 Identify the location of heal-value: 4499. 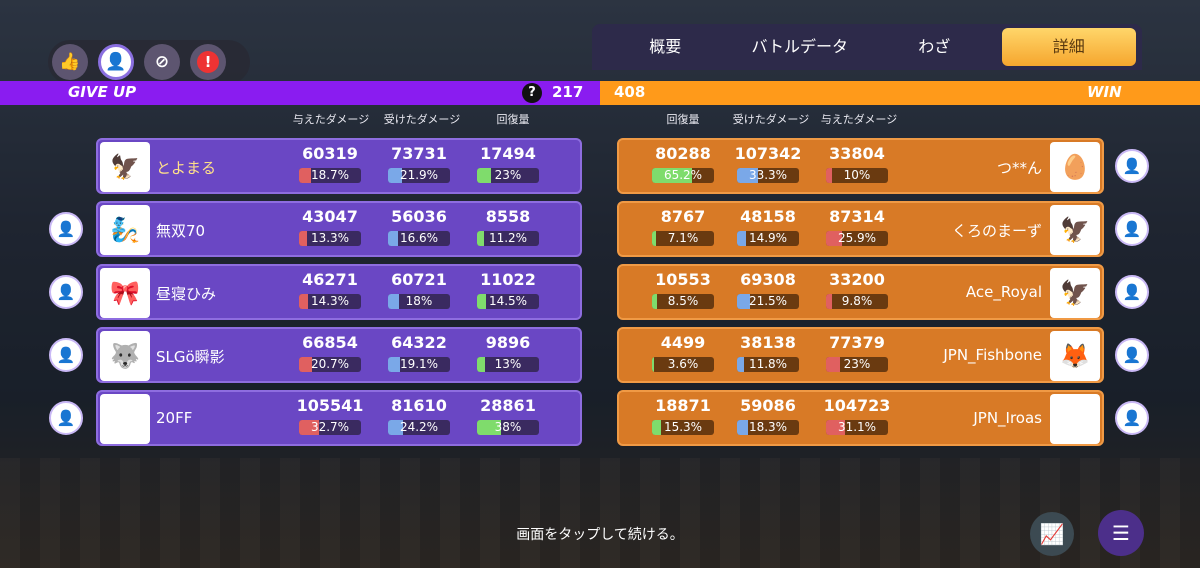
(683, 342).